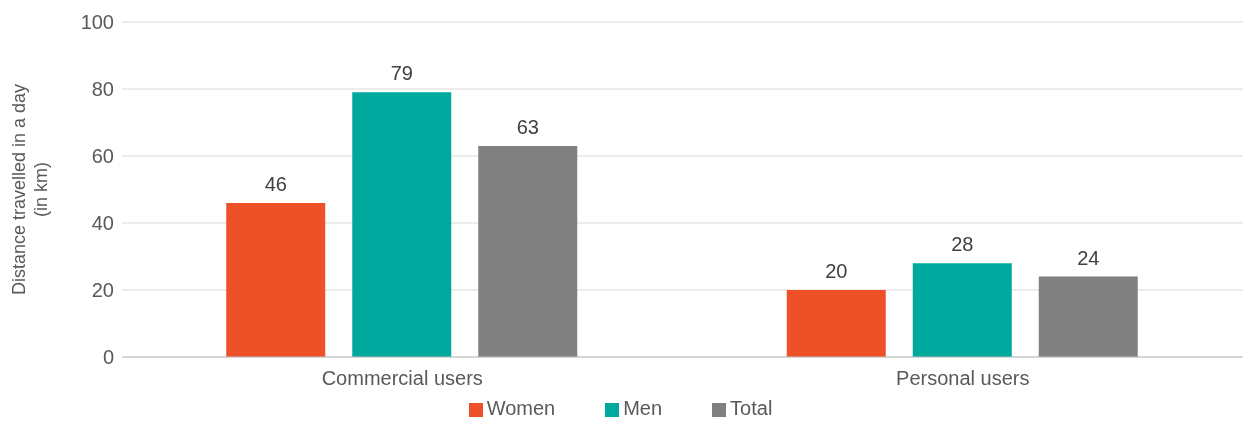 The height and width of the screenshot is (423, 1255). What do you see at coordinates (963, 378) in the screenshot?
I see `x-tick-label: Personal users` at bounding box center [963, 378].